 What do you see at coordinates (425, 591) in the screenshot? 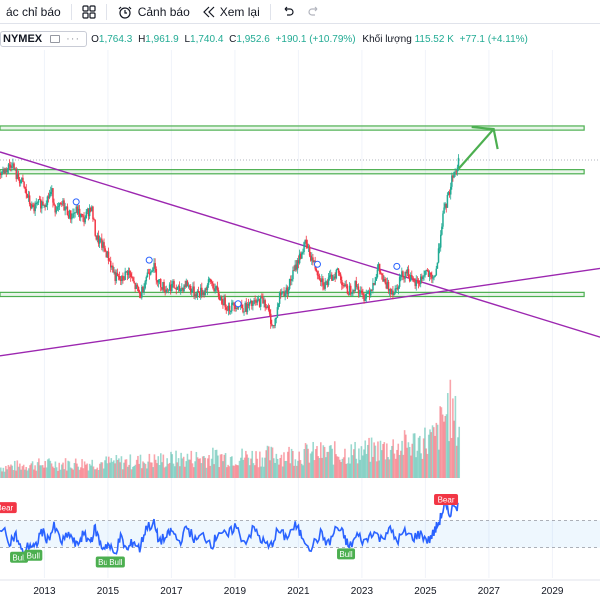
I see `x-axis-tick-label: 2025` at bounding box center [425, 591].